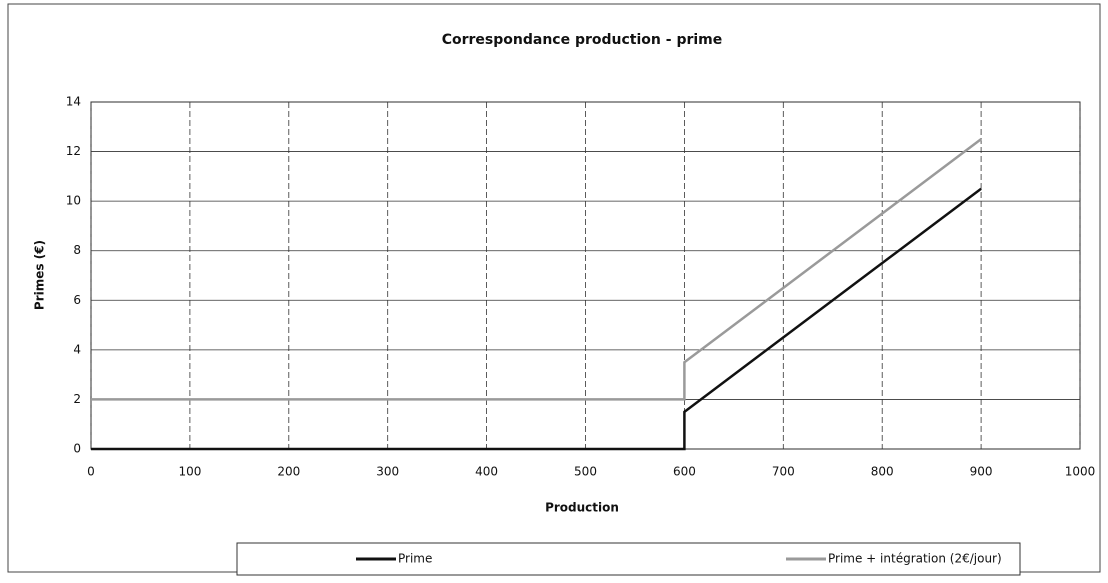 The height and width of the screenshot is (583, 1108). I want to click on y-axis-label: Primes (€), so click(40, 275).